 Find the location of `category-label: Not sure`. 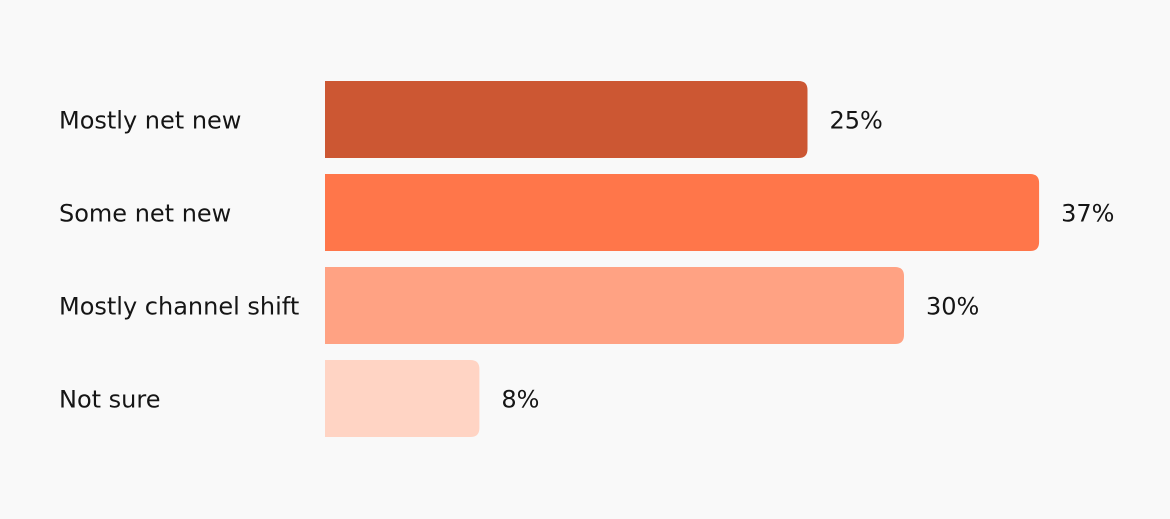

category-label: Not sure is located at coordinates (110, 400).